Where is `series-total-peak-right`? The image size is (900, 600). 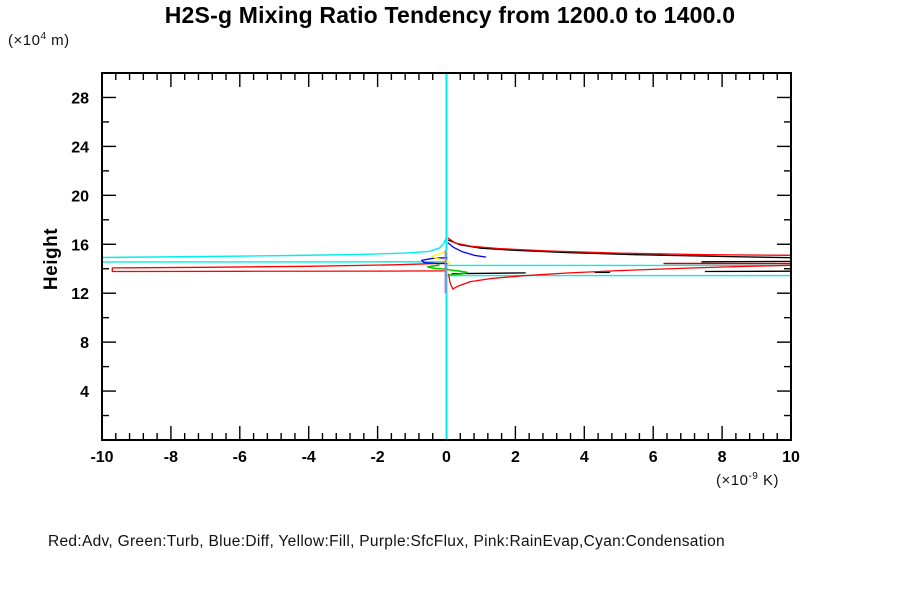 series-total-peak-right is located at coordinates (619, 249).